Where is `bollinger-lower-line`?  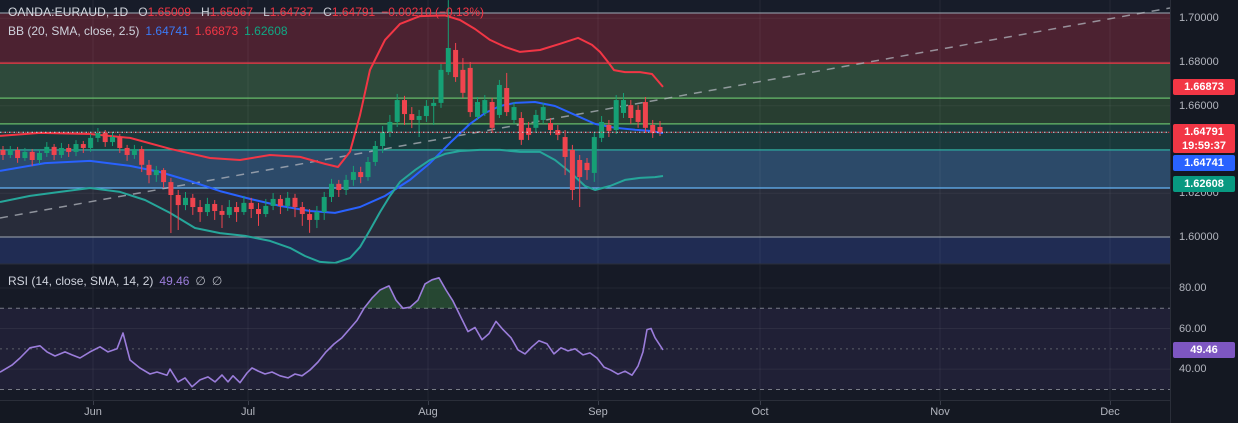
bollinger-lower-line is located at coordinates (332, 206).